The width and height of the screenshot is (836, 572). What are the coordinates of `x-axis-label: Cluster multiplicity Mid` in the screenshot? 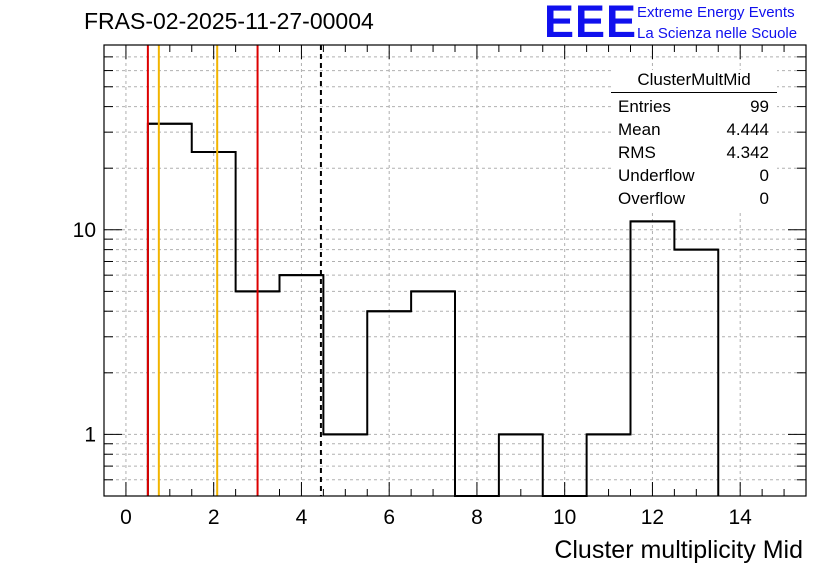 It's located at (678, 550).